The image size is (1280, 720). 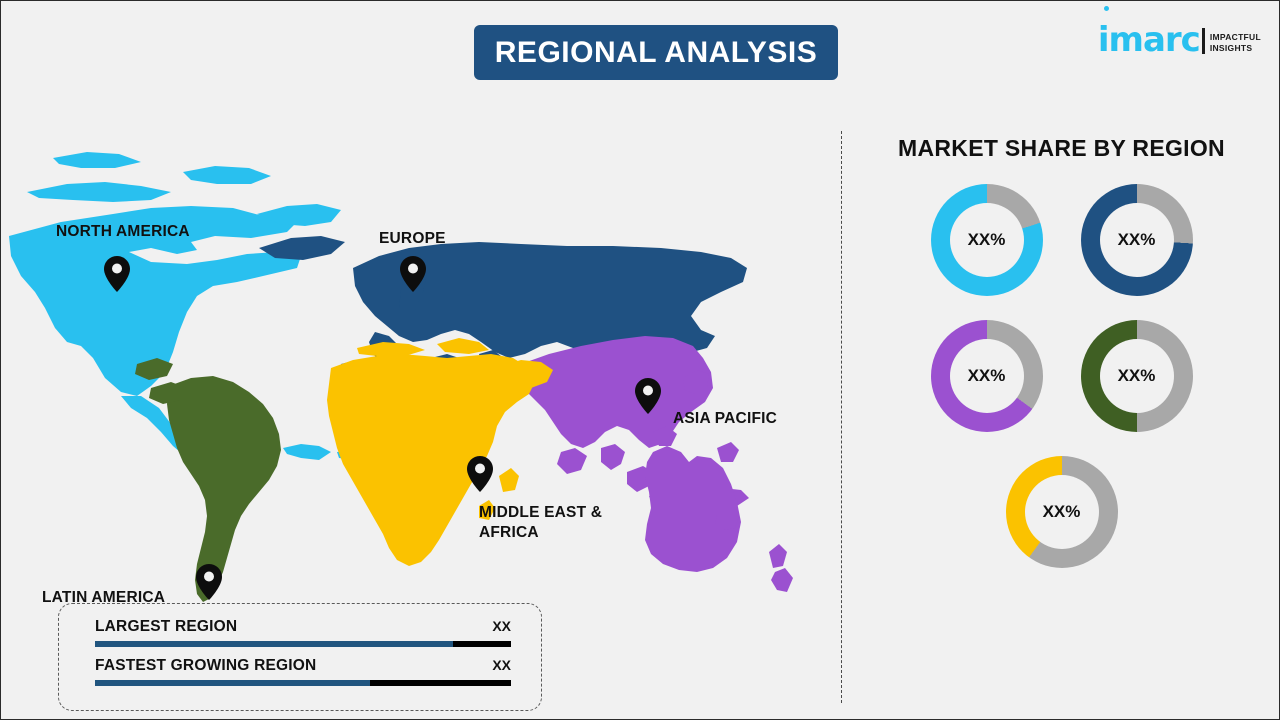 I want to click on legend-value-fastest-growing-region: XX, so click(x=501, y=665).